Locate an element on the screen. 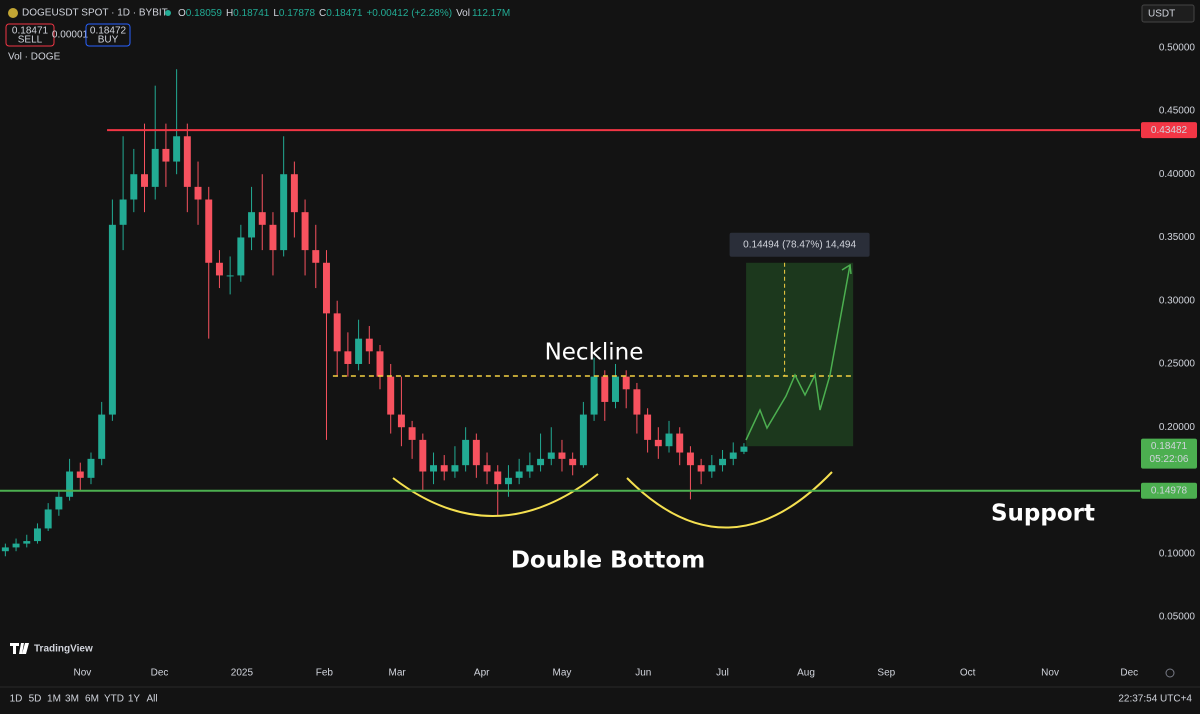 Image resolution: width=1200 pixels, height=714 pixels. clock: 22:37:54 UTC+4 is located at coordinates (1155, 699).